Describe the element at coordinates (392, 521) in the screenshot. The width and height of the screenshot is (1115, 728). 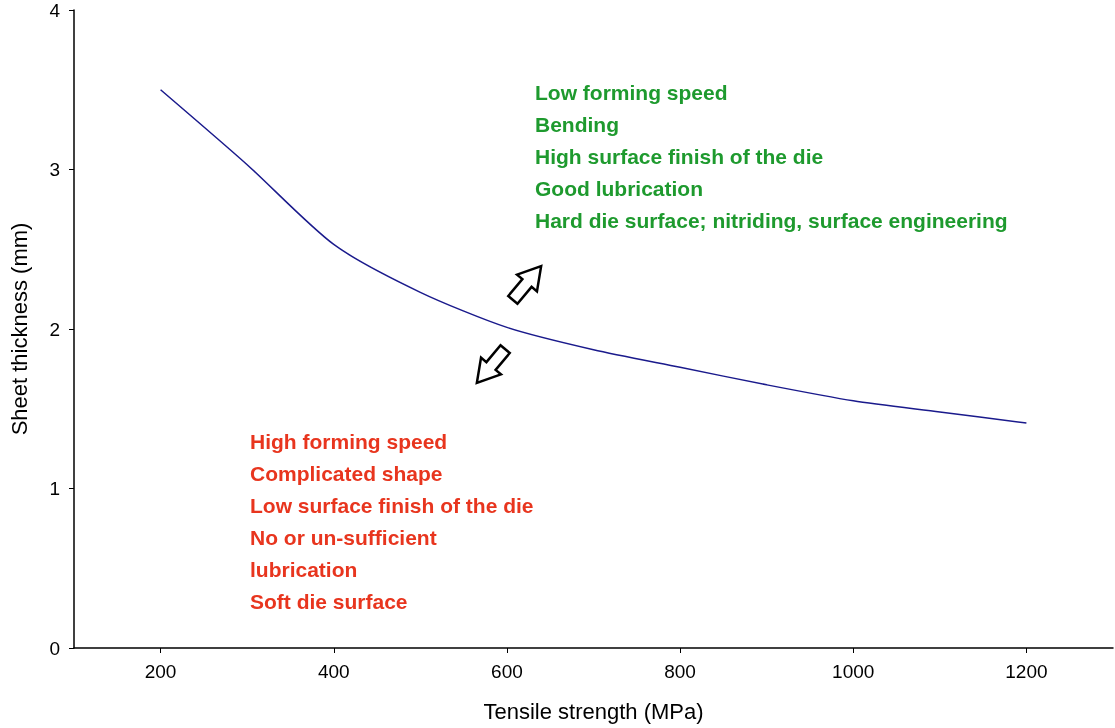
I see `annotation: High forming speed Complicated shape Low surface finish of the die No or un-sufficient lubrication Soft die surface` at that location.